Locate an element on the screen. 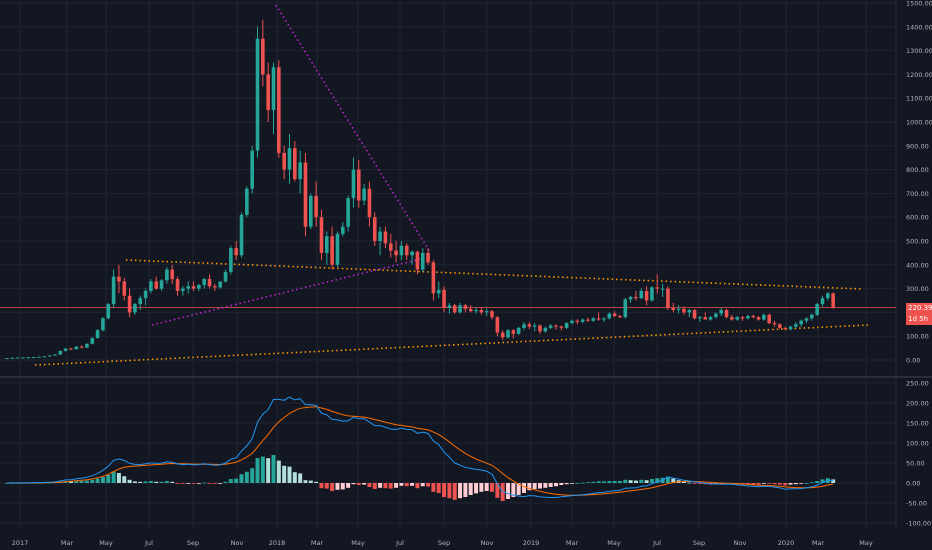 The height and width of the screenshot is (550, 932). price-tick-label: 500.00 is located at coordinates (917, 242).